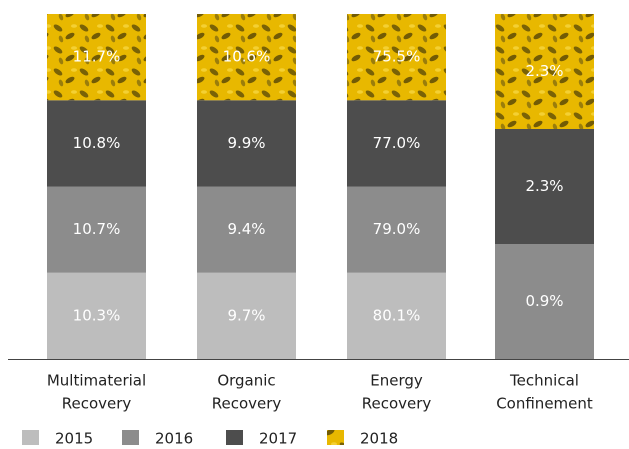 The height and width of the screenshot is (449, 629). I want to click on value-label: 10.7%, so click(97, 229).